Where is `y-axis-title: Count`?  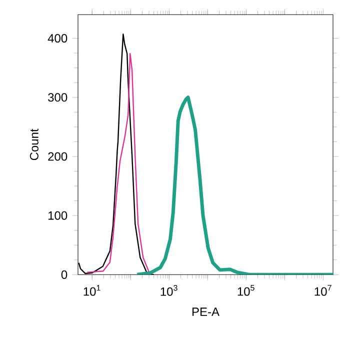 y-axis-title: Count is located at coordinates (34, 144).